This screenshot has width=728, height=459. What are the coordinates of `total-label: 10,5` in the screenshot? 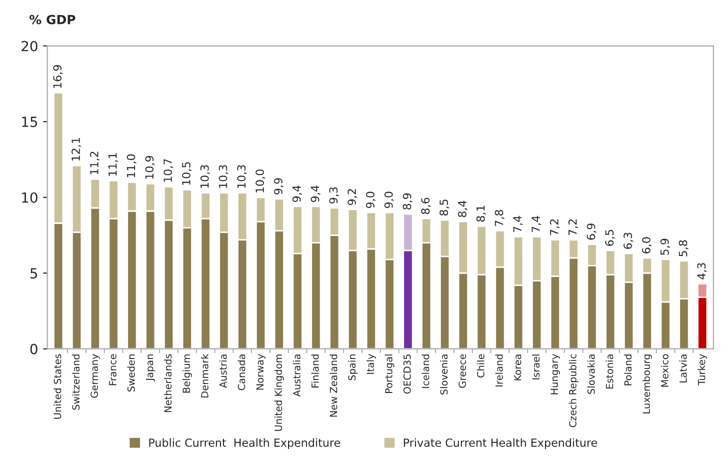 It's located at (187, 173).